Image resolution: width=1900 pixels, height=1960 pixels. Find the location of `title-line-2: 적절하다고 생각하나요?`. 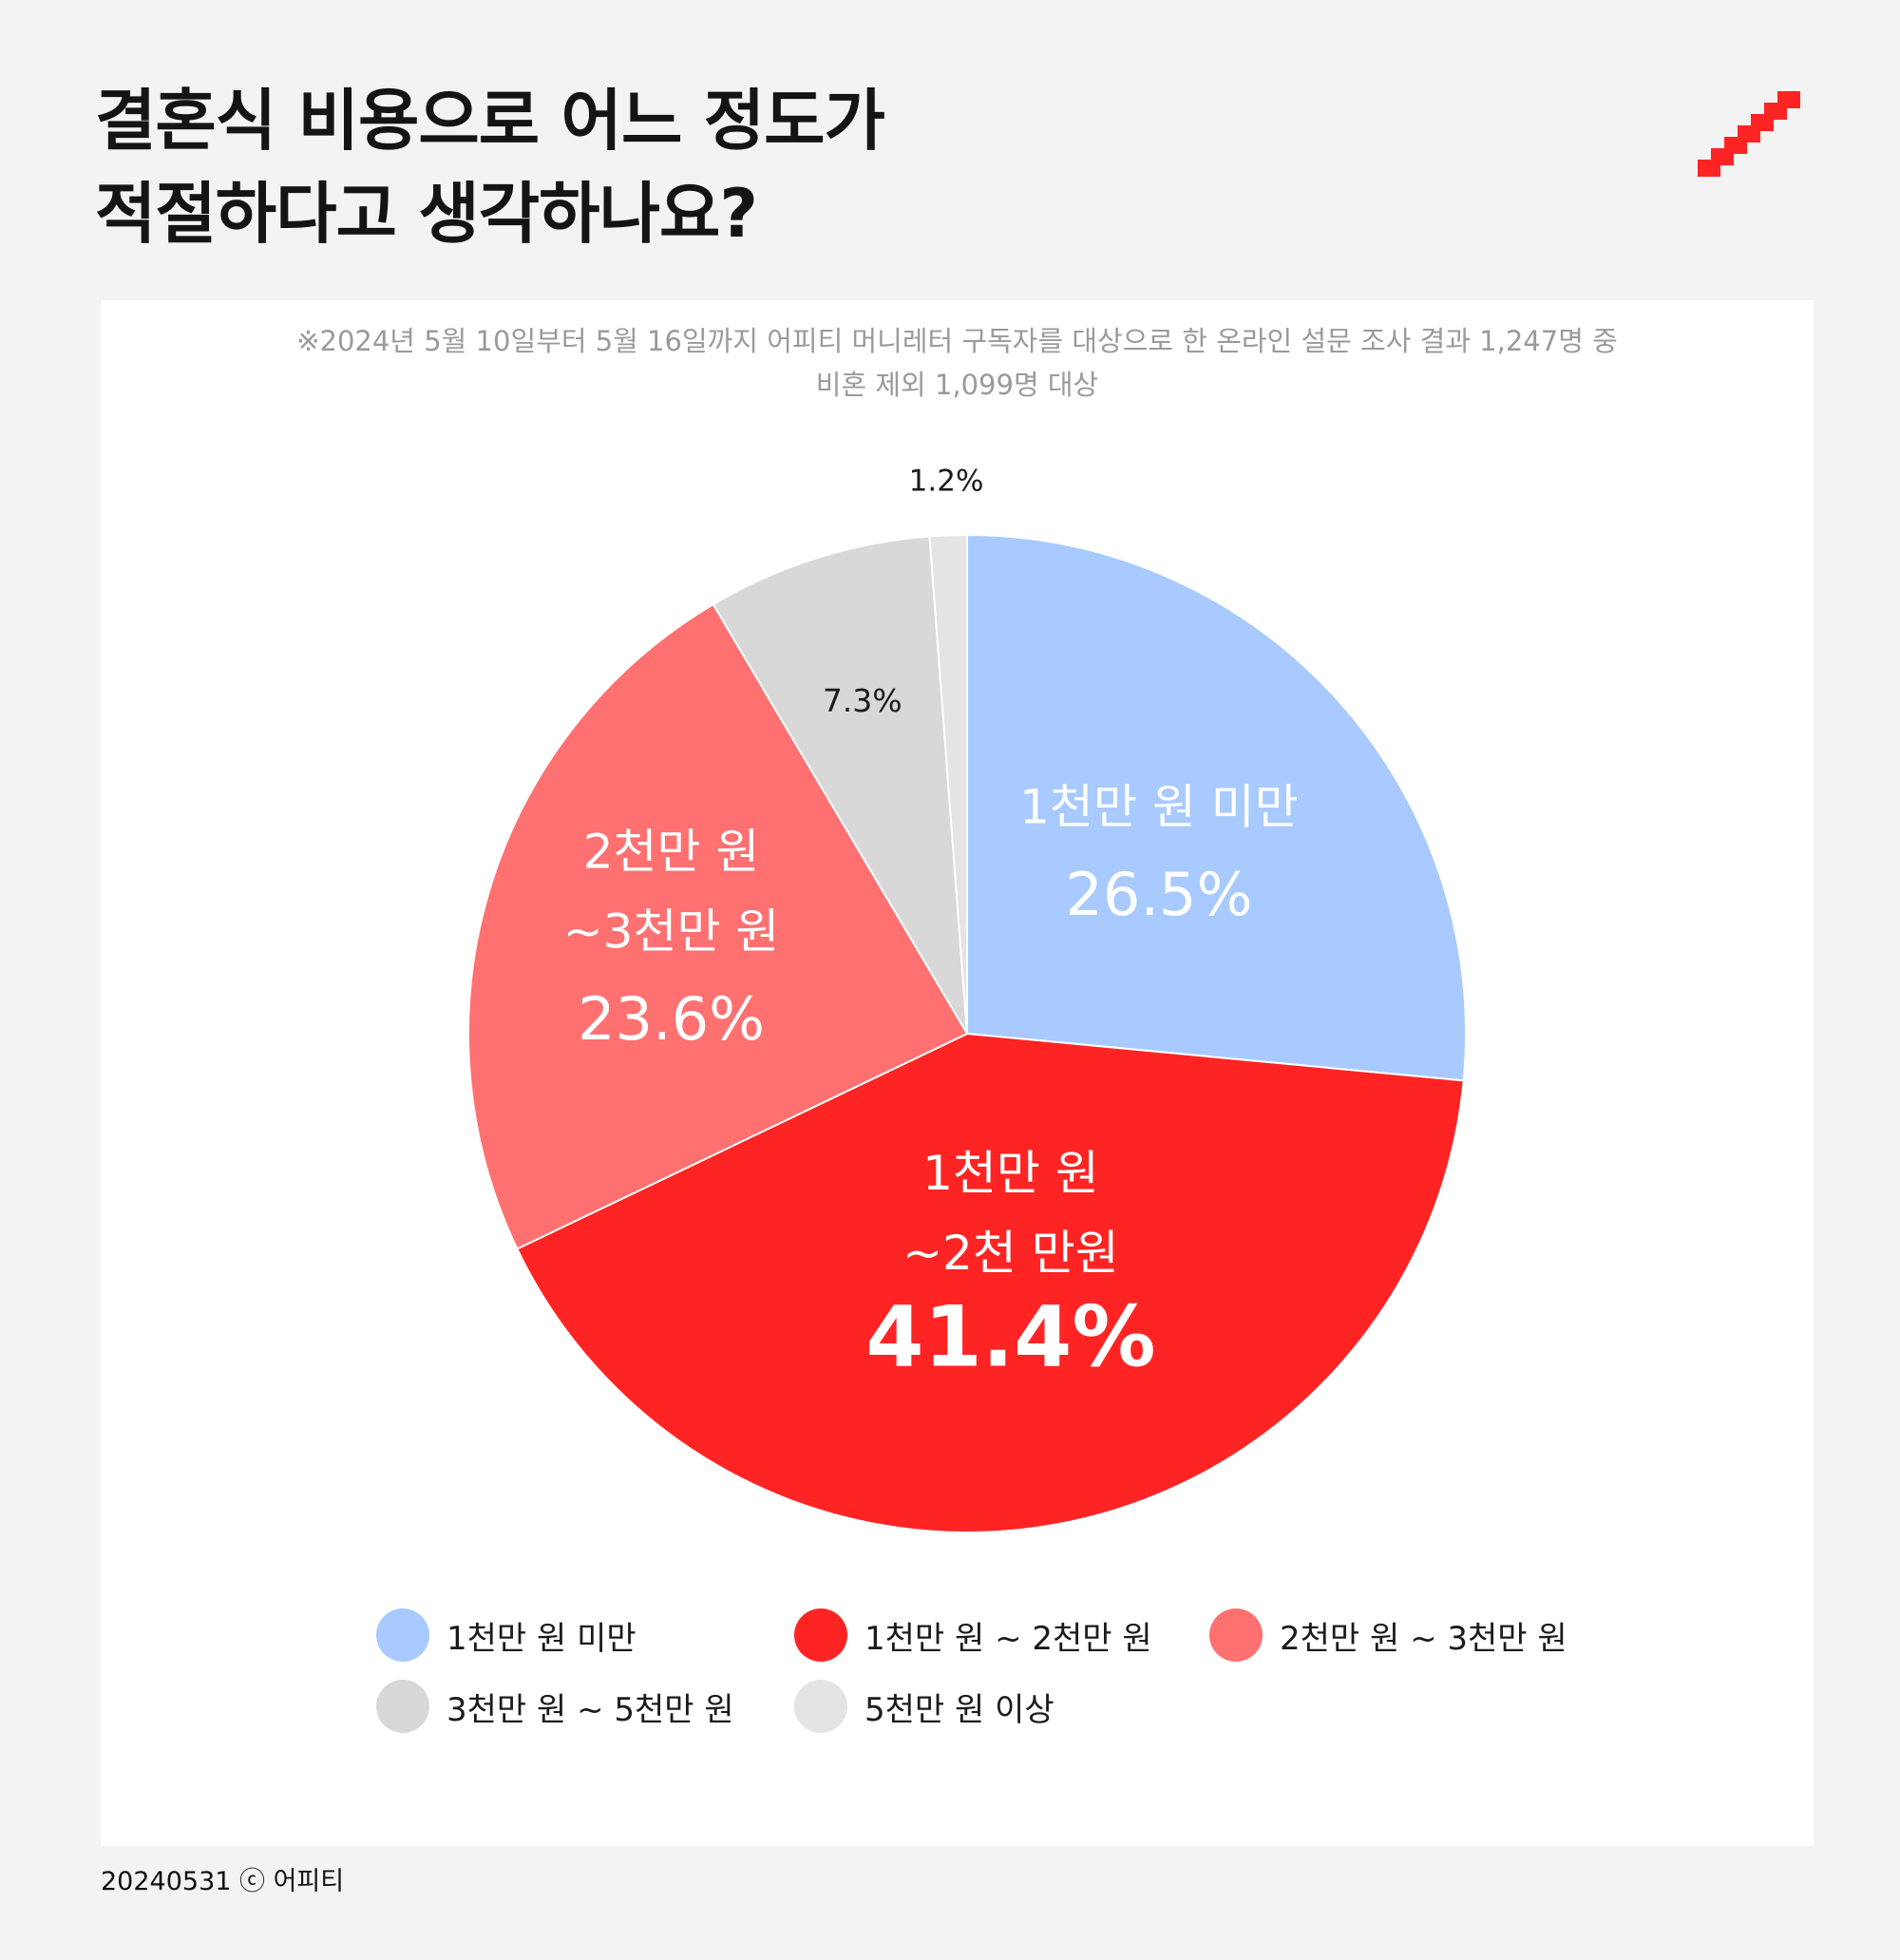

title-line-2: 적절하다고 생각하나요? is located at coordinates (426, 214).